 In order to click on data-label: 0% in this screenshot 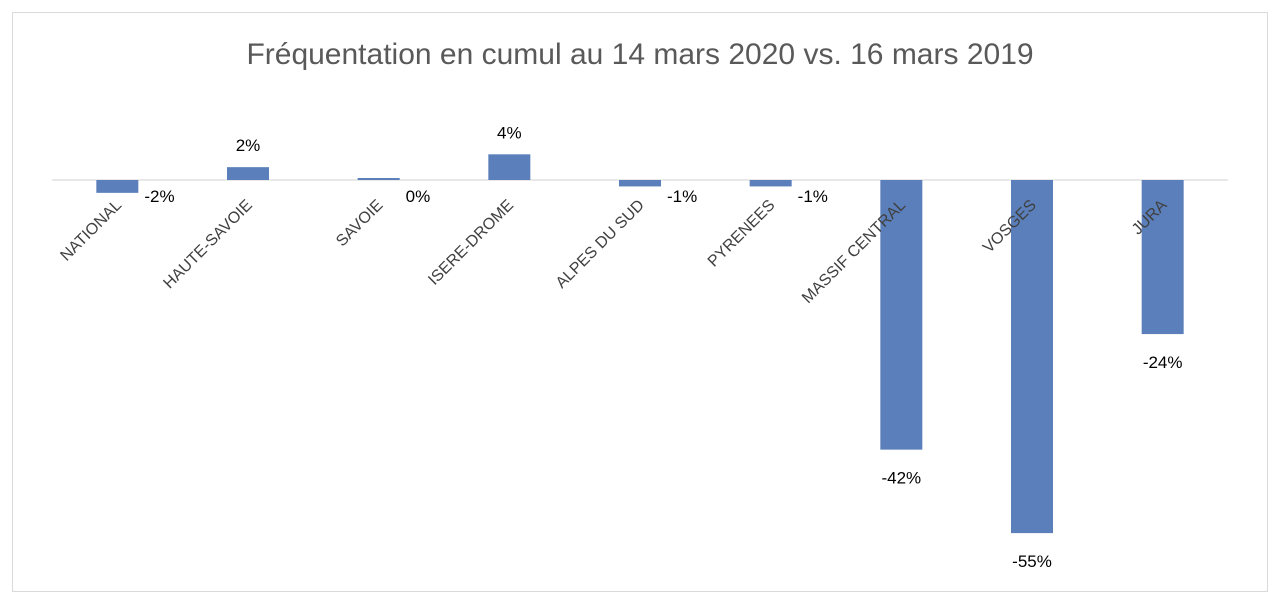, I will do `click(418, 196)`.